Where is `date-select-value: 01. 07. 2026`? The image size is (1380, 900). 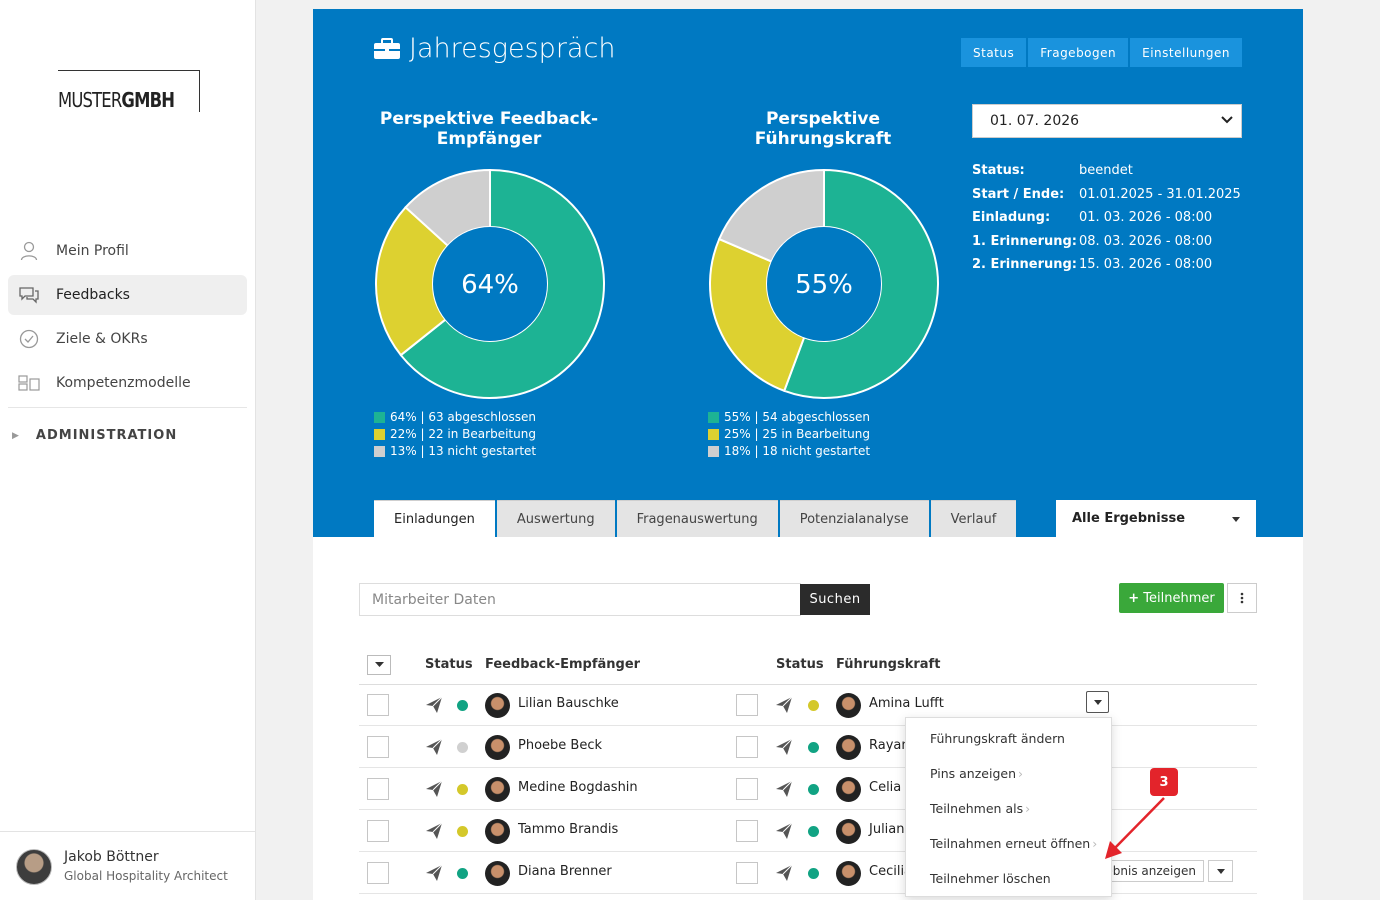 date-select-value: 01. 07. 2026 is located at coordinates (1035, 121).